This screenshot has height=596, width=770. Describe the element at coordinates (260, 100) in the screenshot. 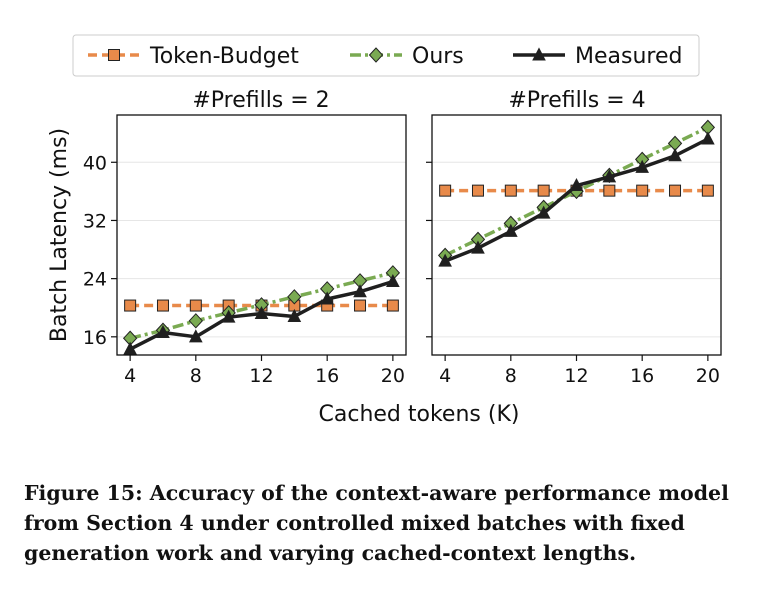

I see `panel-title: #Prefills = 2` at that location.